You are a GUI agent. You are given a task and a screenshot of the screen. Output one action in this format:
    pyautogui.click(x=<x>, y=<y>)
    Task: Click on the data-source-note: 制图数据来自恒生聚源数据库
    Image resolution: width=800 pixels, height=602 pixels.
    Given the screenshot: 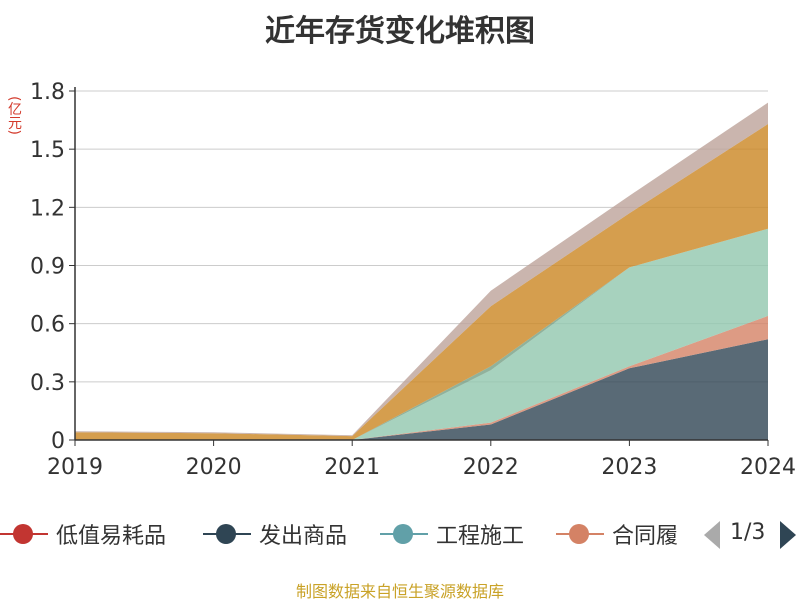 What is the action you would take?
    pyautogui.click(x=399, y=591)
    